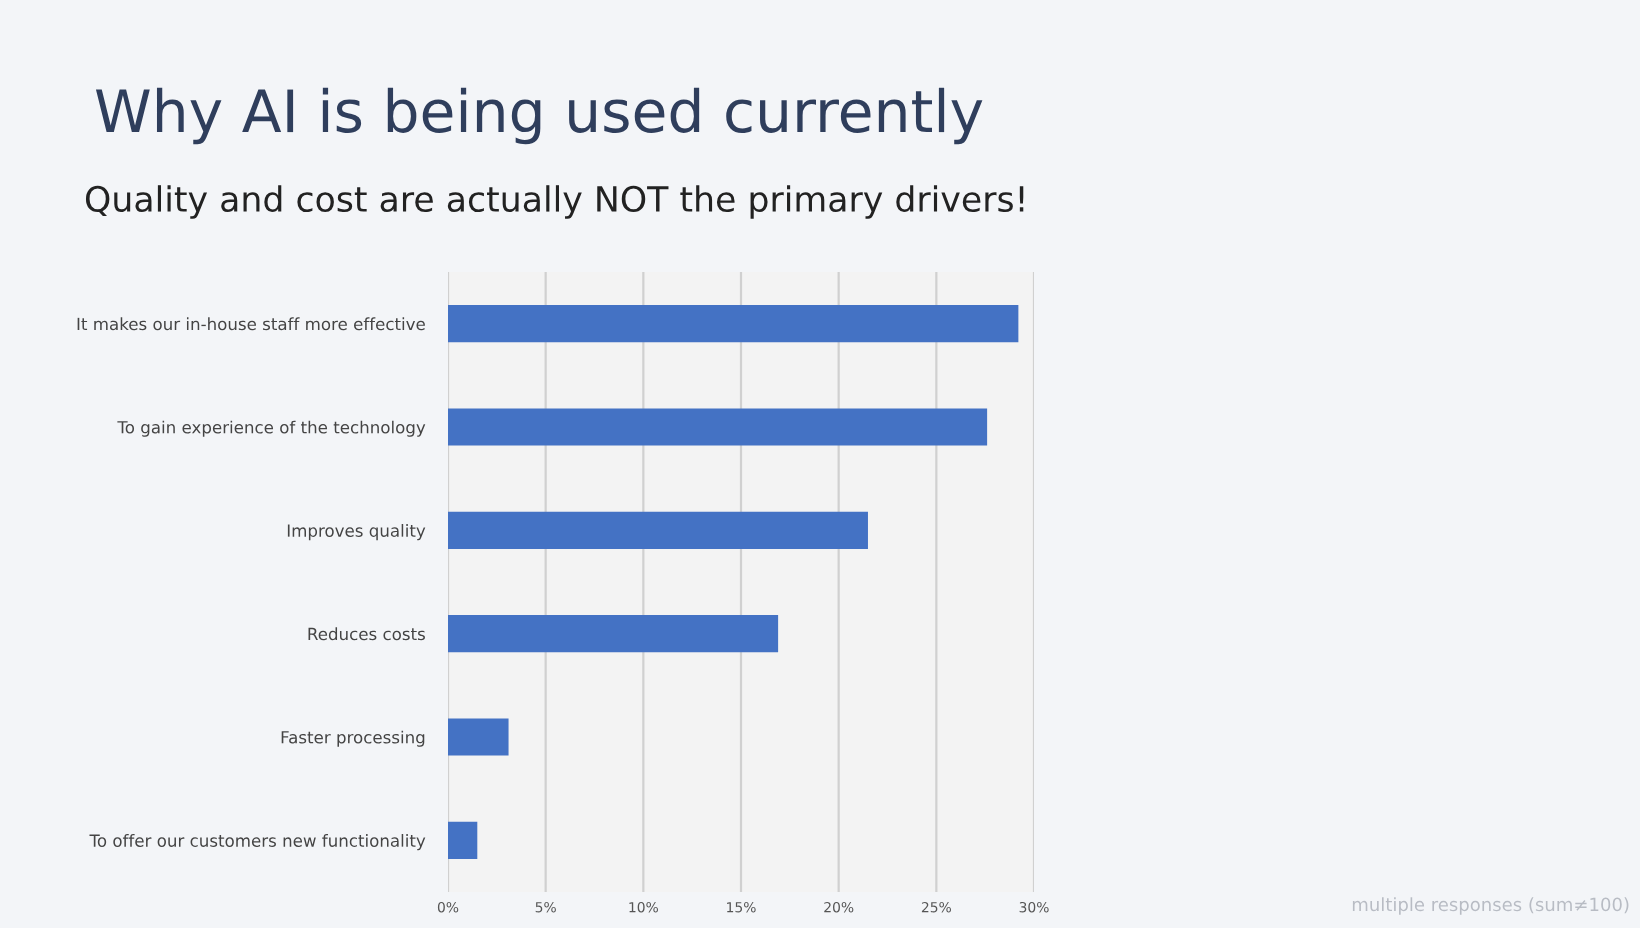  I want to click on chart-title: Why AI is being used currently, so click(539, 116).